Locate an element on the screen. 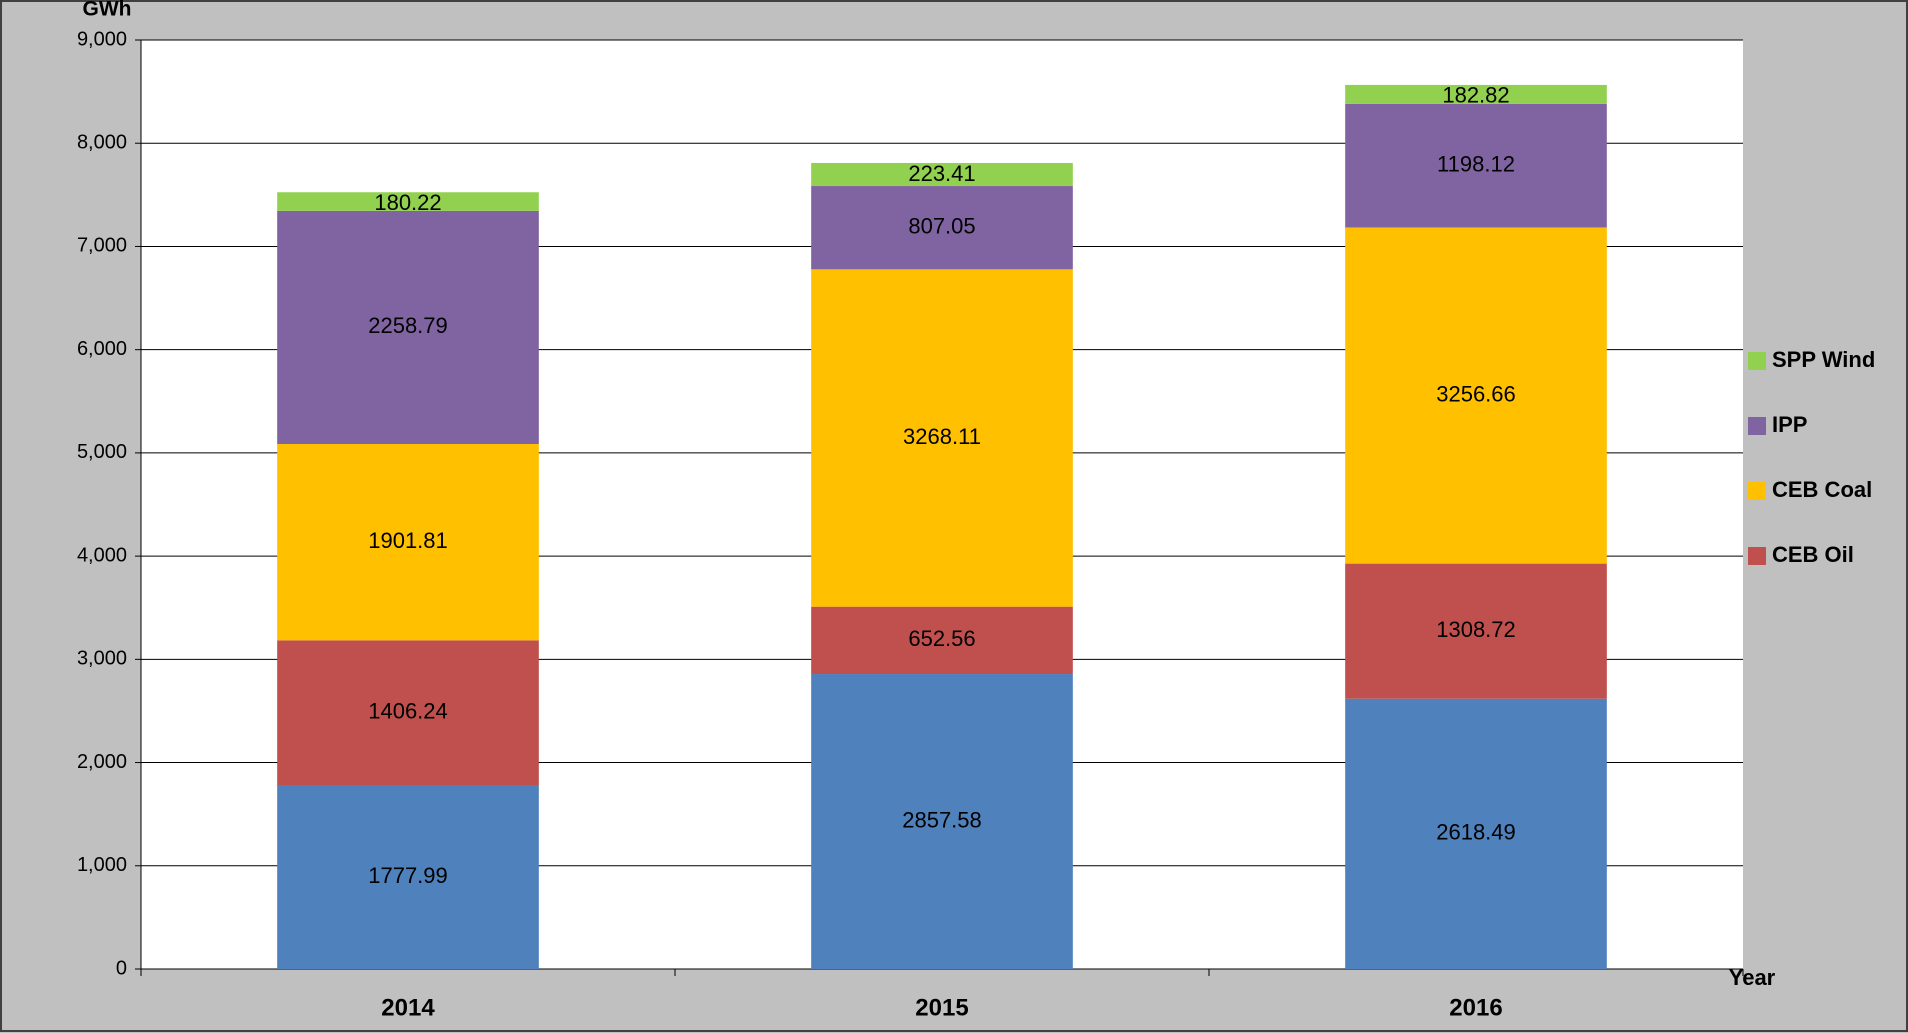  legend-label: CEB Oil is located at coordinates (1813, 554).